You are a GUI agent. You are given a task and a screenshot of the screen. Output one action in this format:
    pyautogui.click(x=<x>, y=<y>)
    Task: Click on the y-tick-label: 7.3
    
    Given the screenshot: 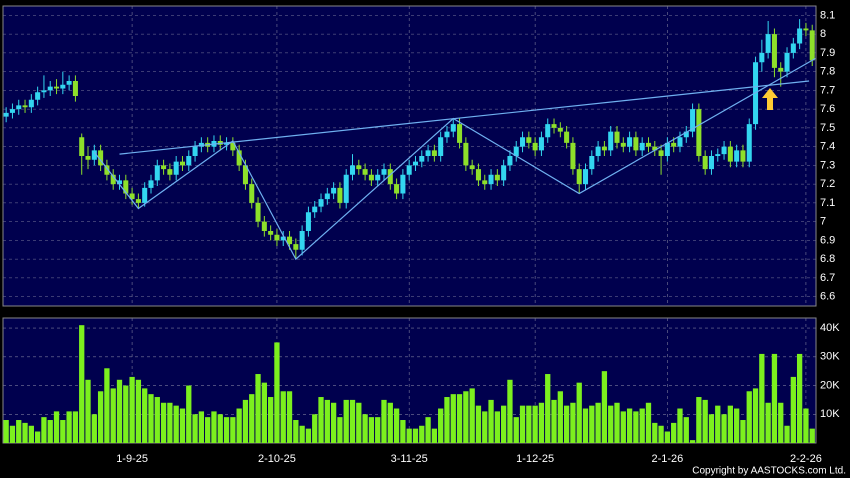 What is the action you would take?
    pyautogui.click(x=827, y=165)
    